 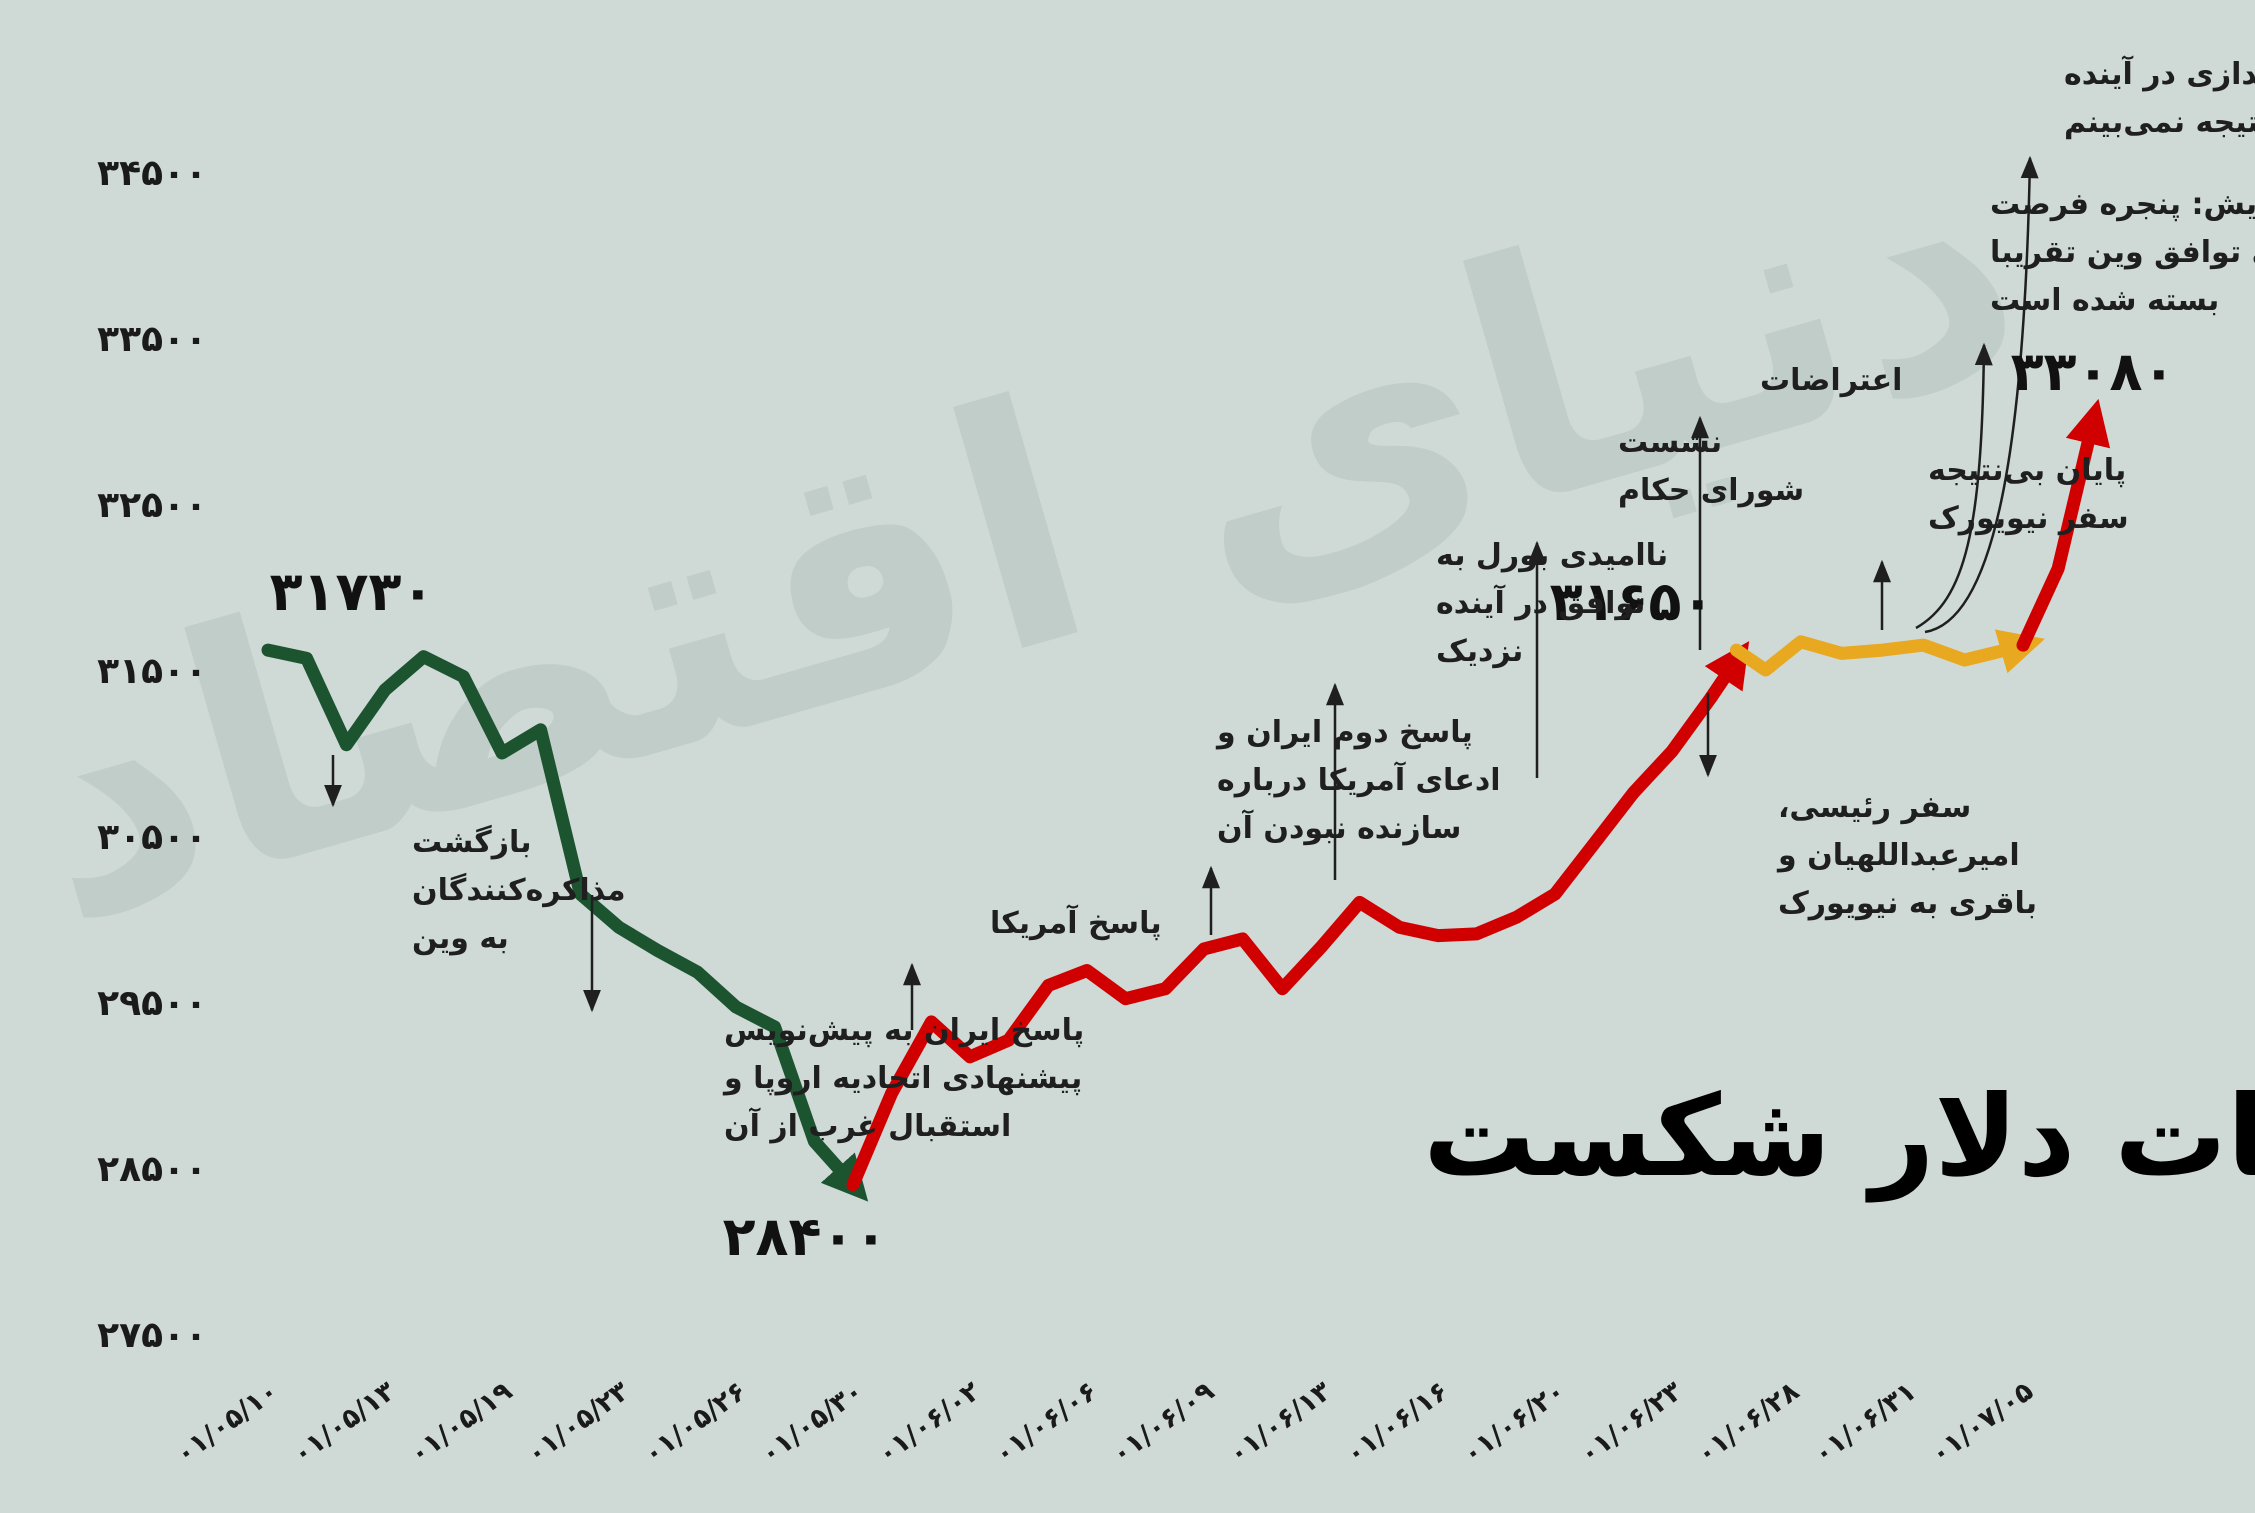 What do you see at coordinates (344, 1422) in the screenshot?
I see `x-tick-label: ۰۱/۰۵/۱۳` at bounding box center [344, 1422].